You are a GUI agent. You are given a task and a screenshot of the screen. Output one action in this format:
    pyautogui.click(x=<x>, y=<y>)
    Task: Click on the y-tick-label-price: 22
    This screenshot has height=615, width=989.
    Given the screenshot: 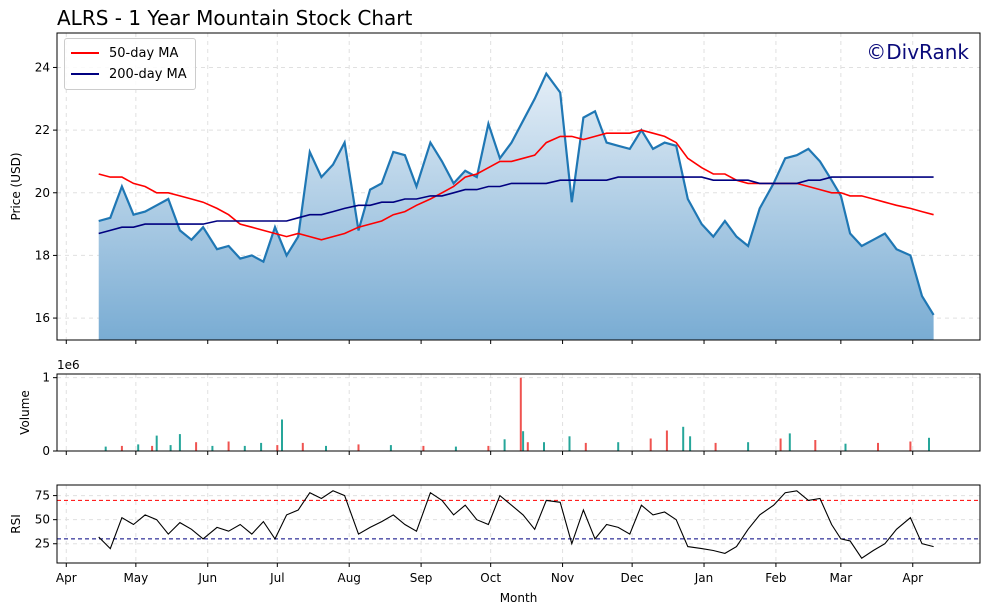 What is the action you would take?
    pyautogui.click(x=42, y=130)
    